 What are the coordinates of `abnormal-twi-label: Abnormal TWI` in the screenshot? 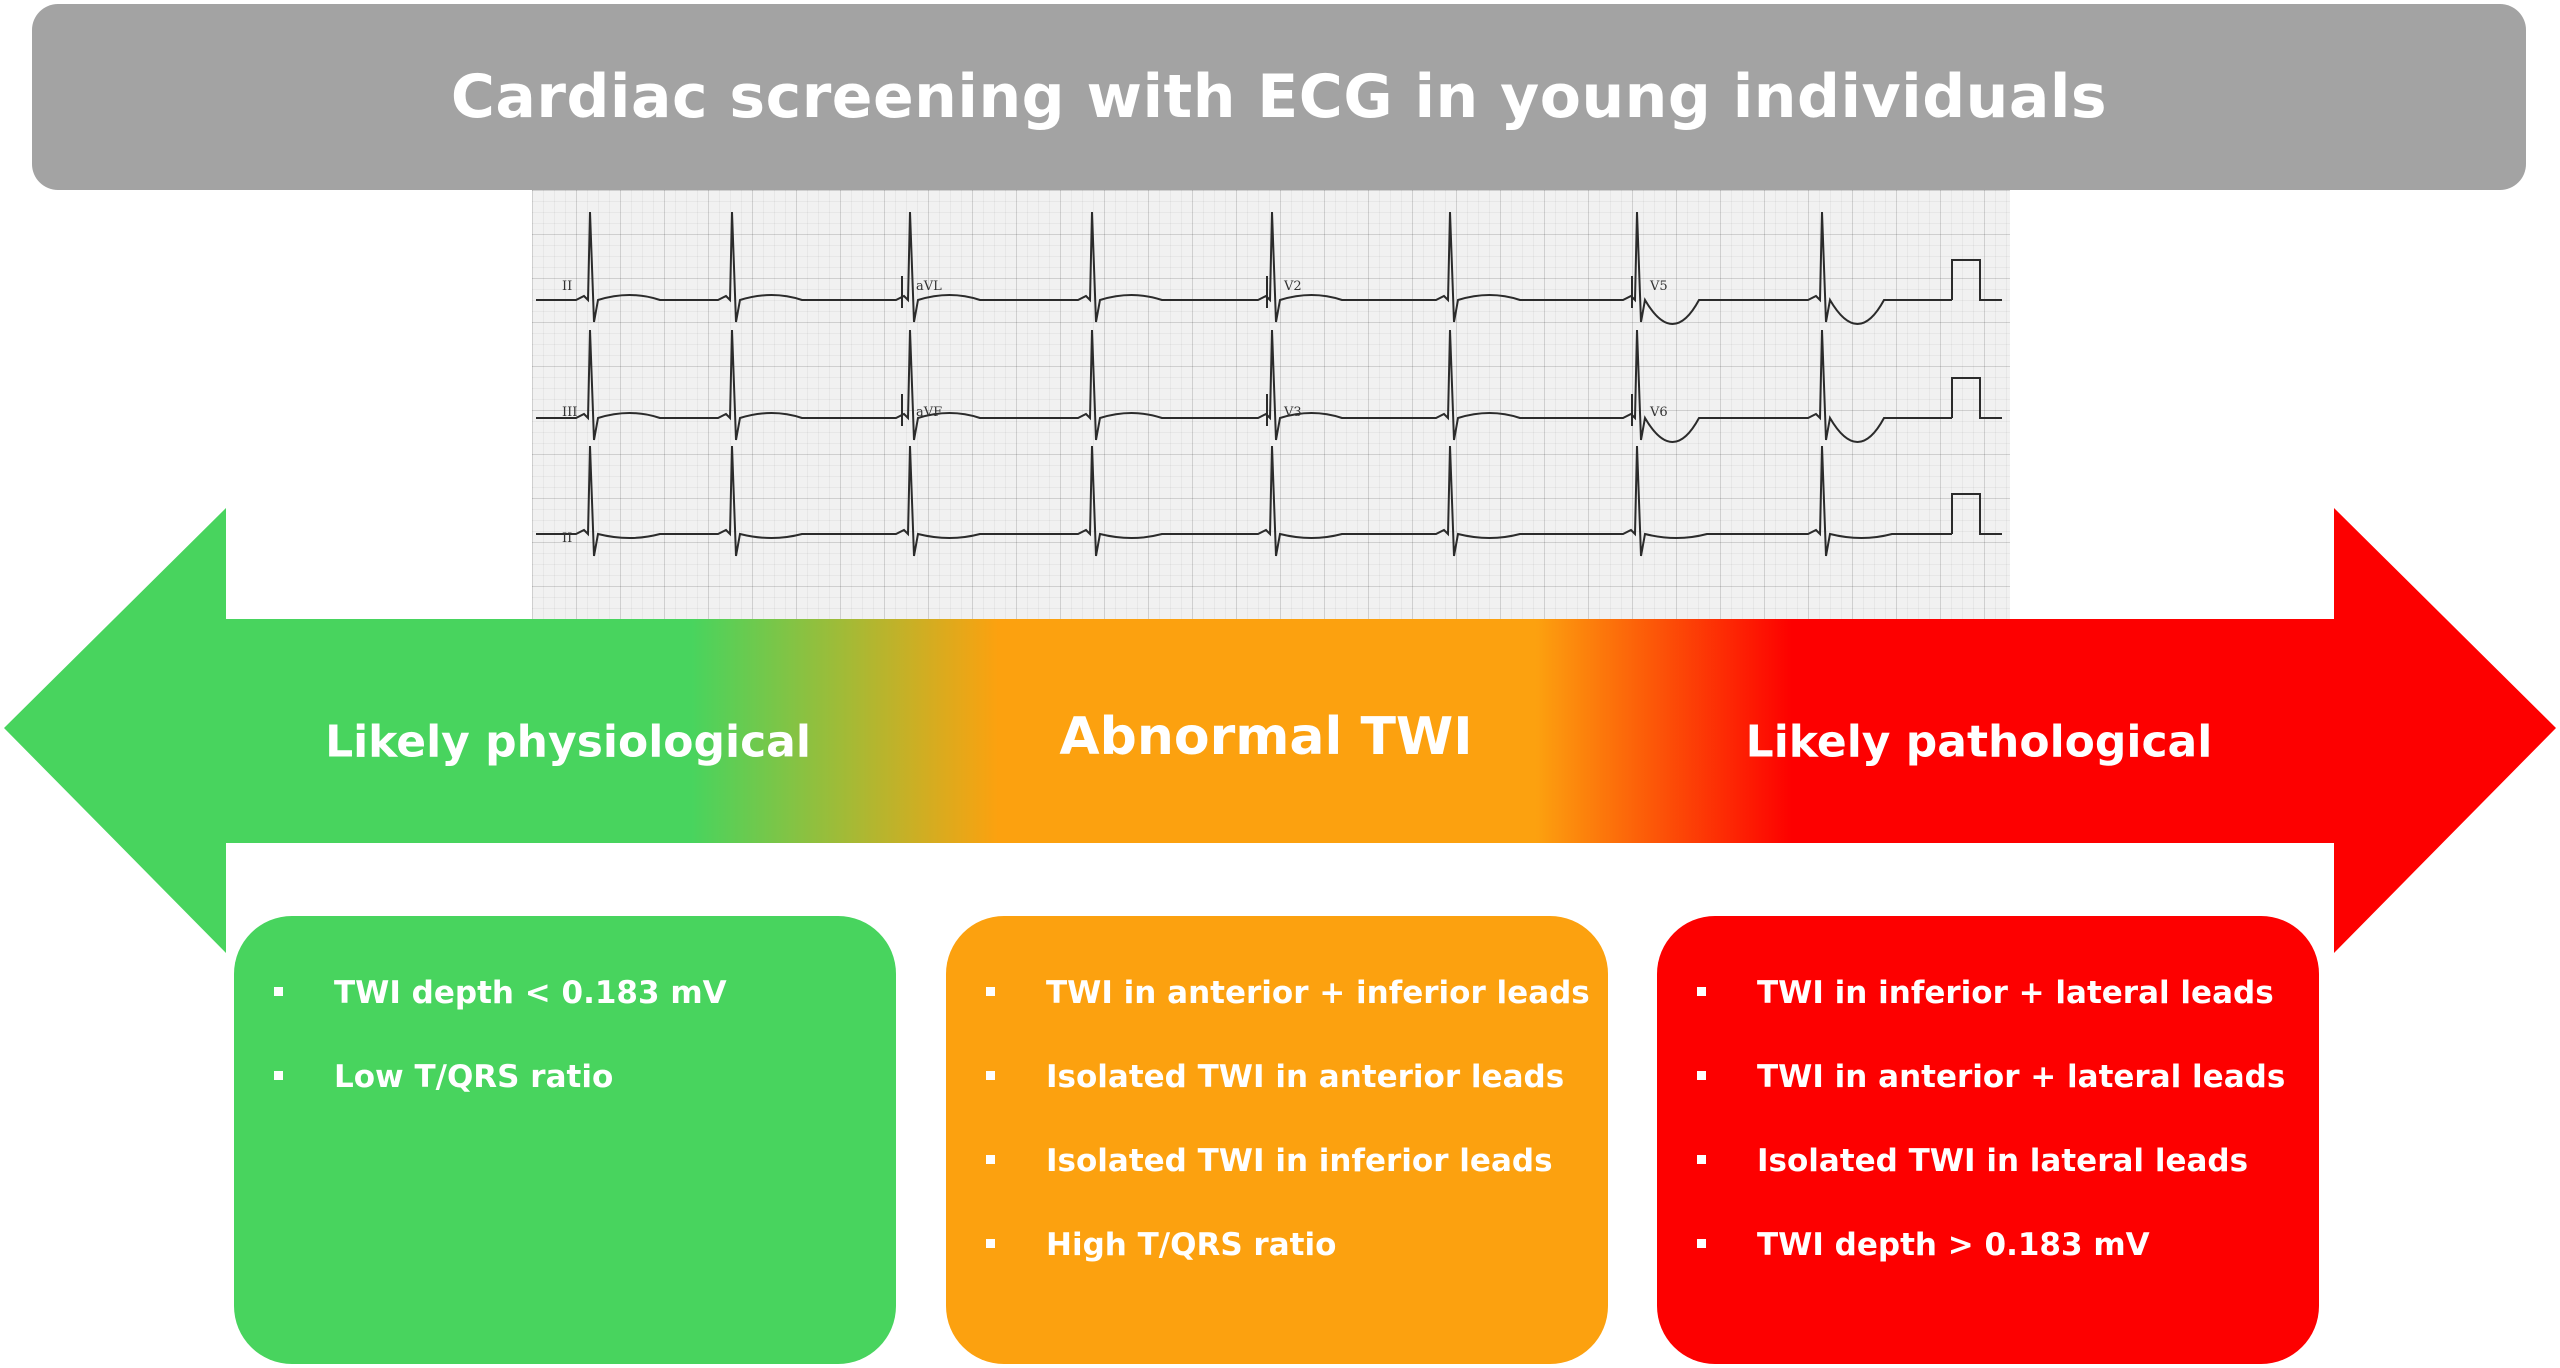 It's located at (1266, 737).